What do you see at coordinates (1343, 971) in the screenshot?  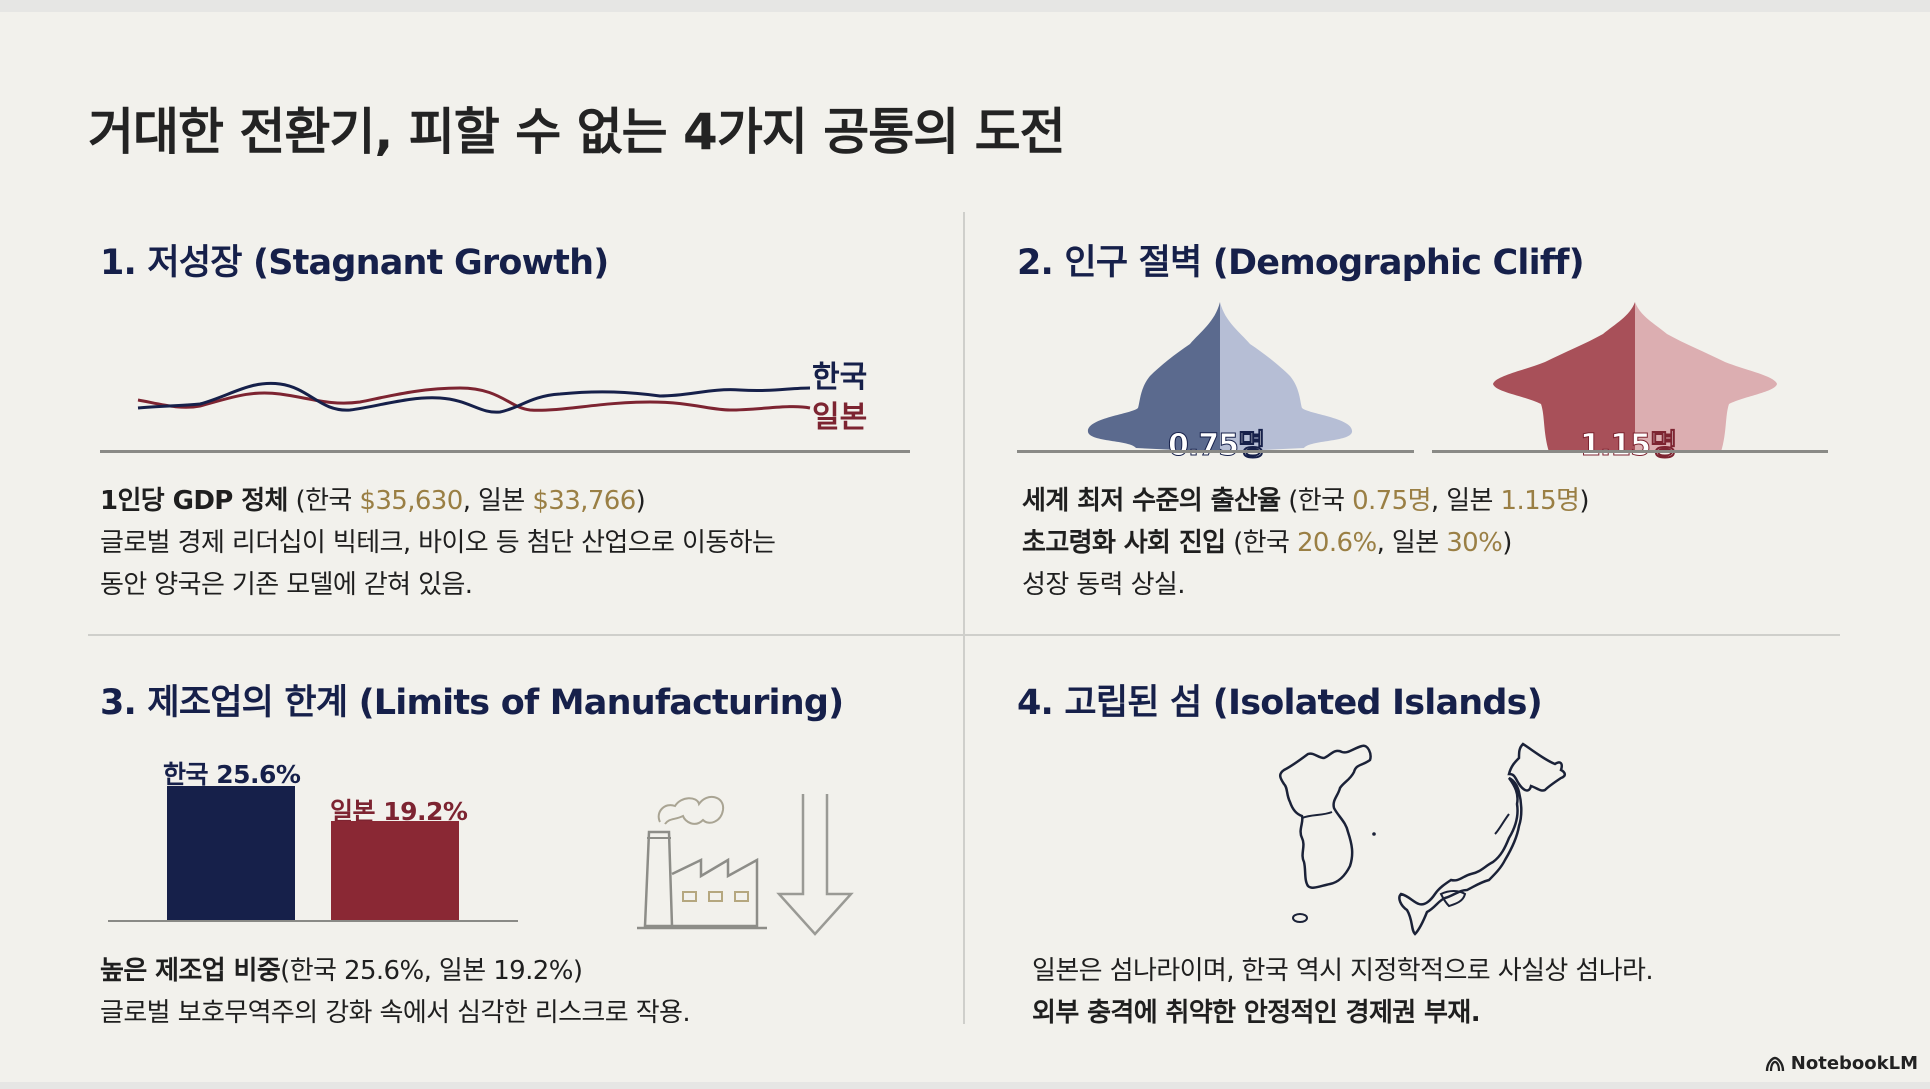 I see `text-line-1: 일본은 섬나라이며, 한국 역시 지정학적으로 사실상 섬나라.` at bounding box center [1343, 971].